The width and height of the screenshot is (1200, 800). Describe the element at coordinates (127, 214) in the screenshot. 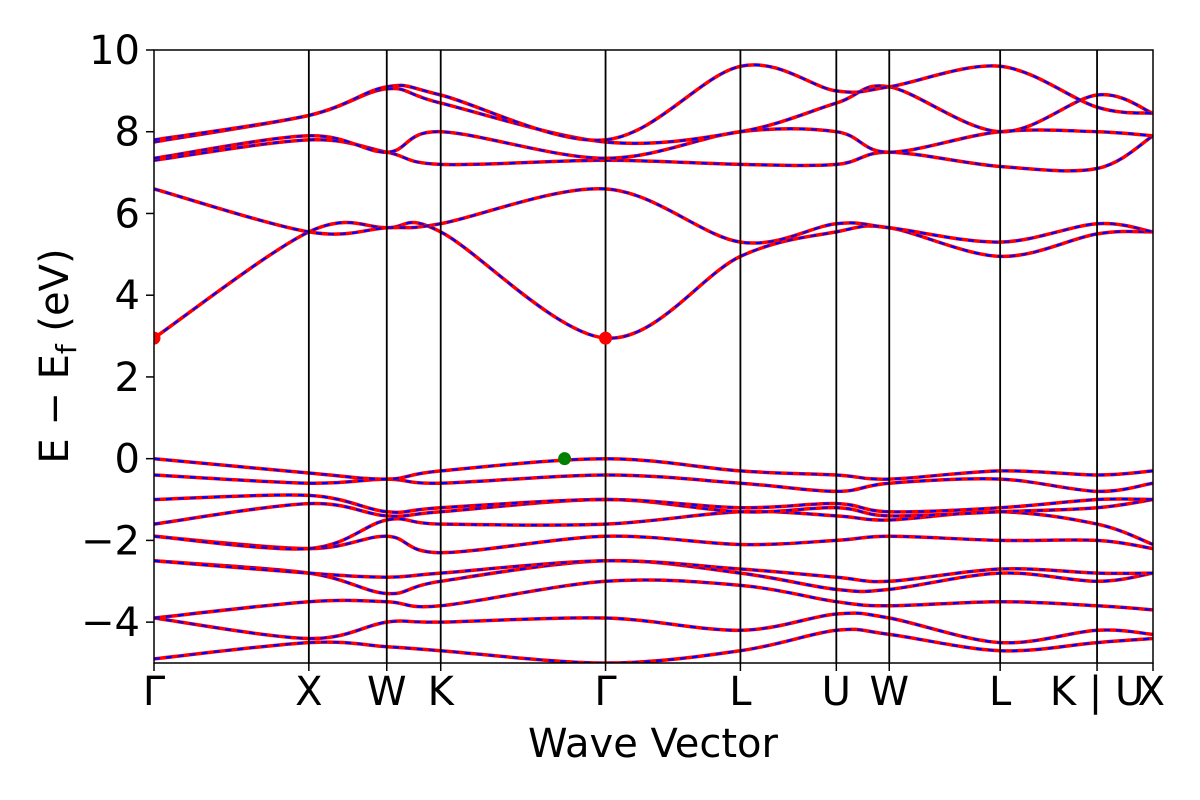

I see `y-tick-label-5: 6` at that location.